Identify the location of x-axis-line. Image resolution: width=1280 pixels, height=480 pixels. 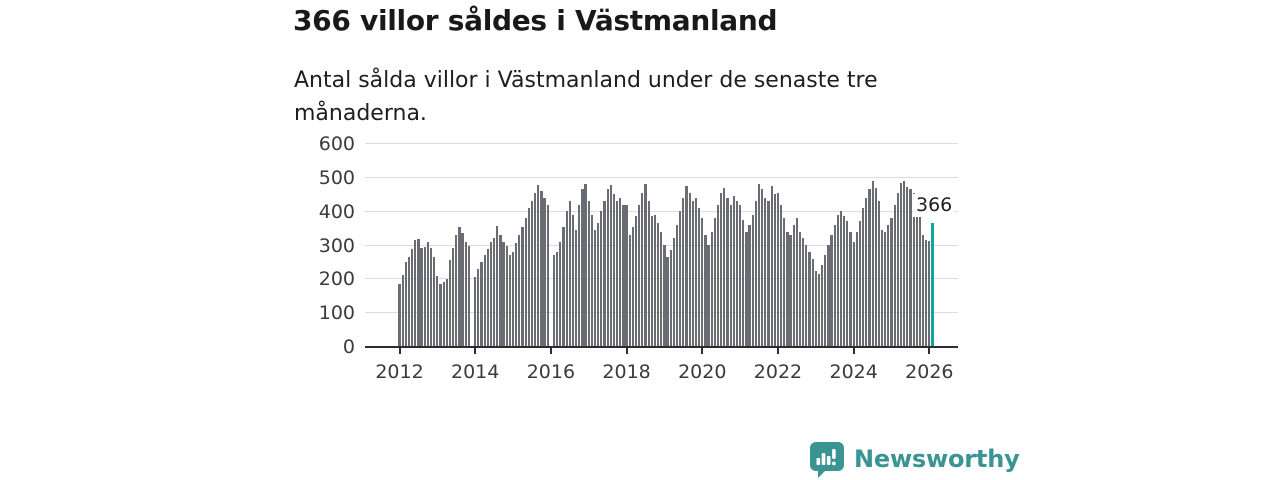
(661, 347).